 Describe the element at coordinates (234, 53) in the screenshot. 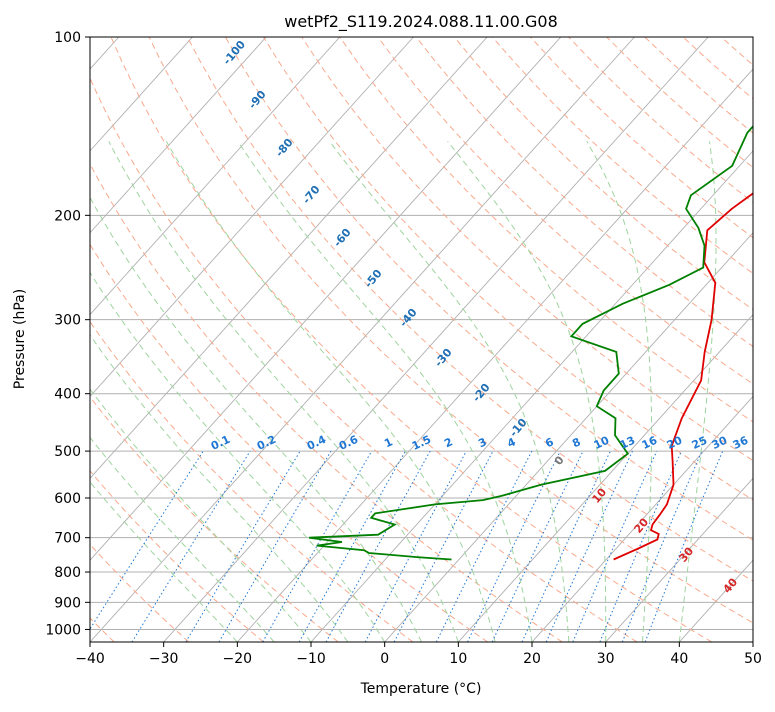

I see `dry-adiabat-label: -100` at that location.